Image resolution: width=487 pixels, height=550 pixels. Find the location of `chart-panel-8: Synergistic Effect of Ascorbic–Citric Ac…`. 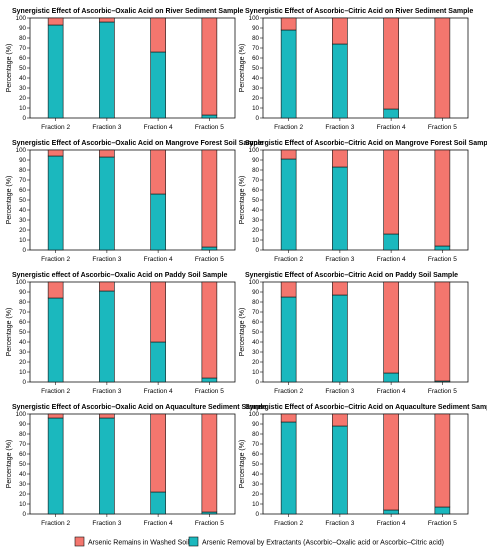

chart-panel-8: Synergistic Effect of Ascorbic–Citric Ac… is located at coordinates (363, 465).